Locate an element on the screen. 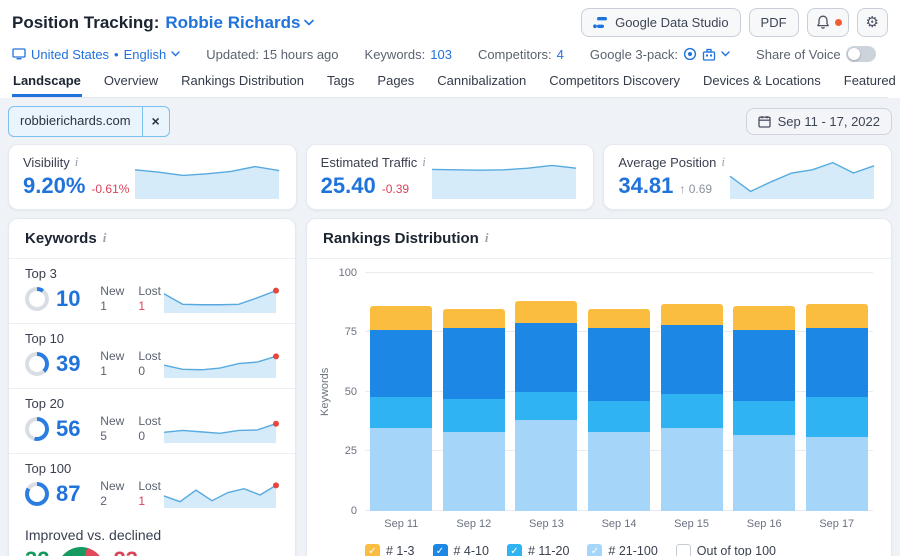  google-data-studio-label: Google Data Studio is located at coordinates (672, 22).